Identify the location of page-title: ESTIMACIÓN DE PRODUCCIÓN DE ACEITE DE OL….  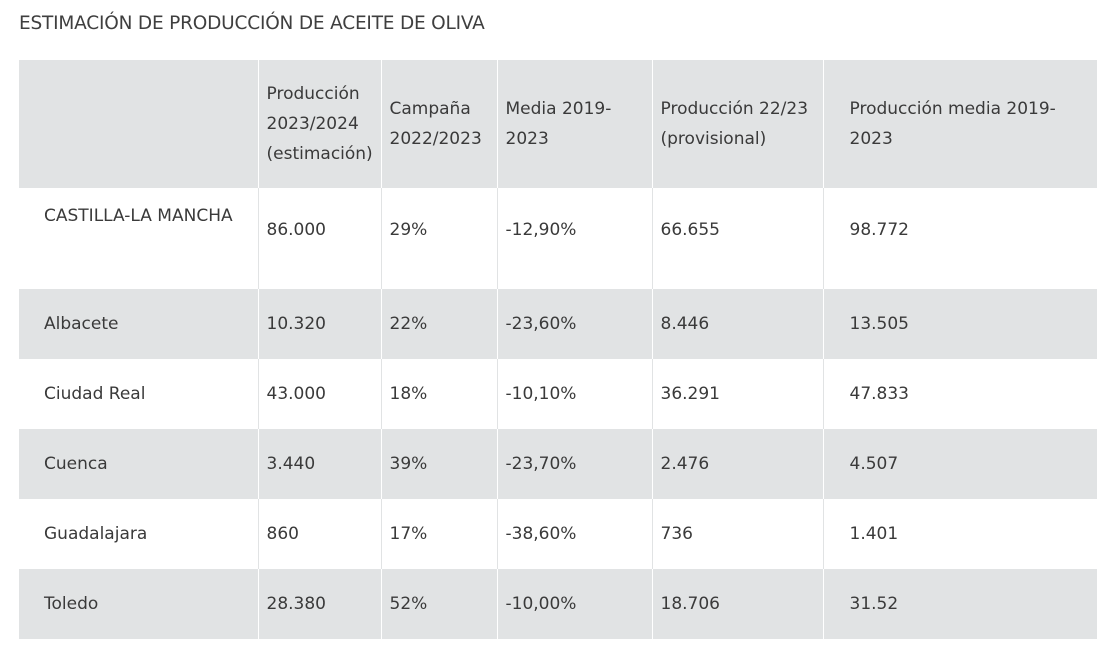
(252, 23).